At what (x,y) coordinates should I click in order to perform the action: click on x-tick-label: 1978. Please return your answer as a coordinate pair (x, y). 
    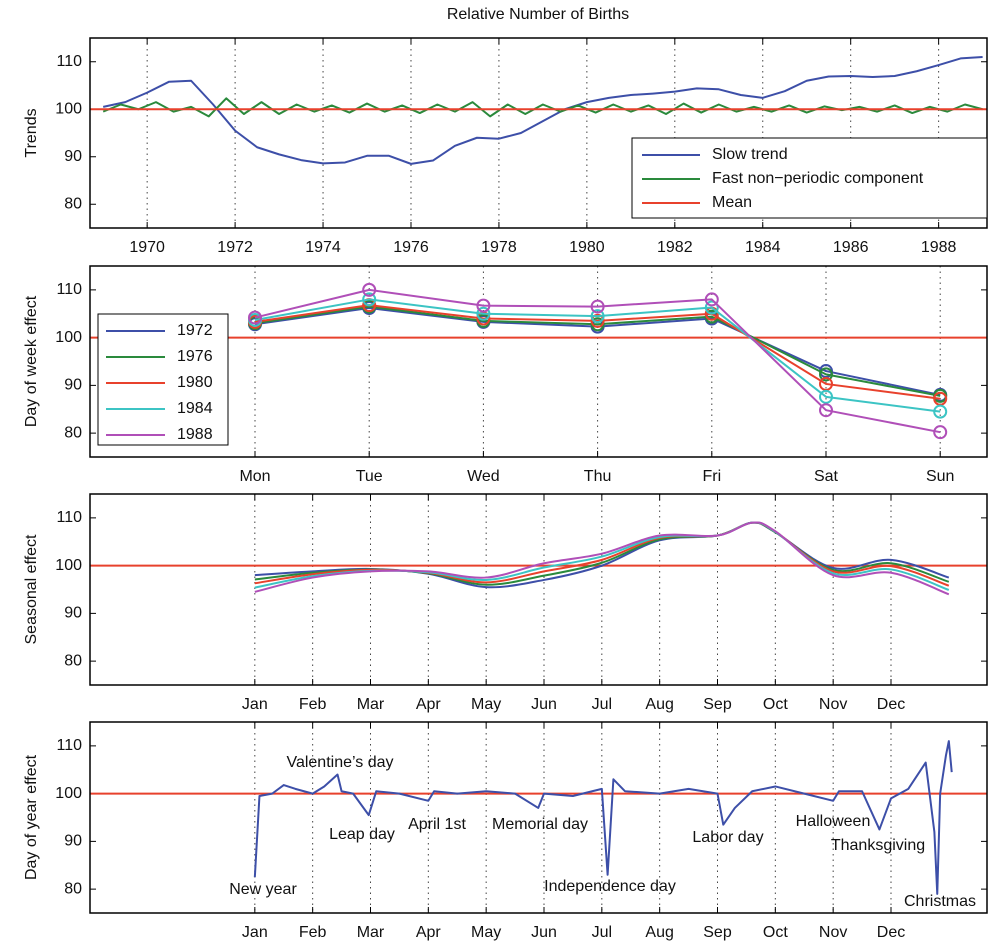
    Looking at the image, I should click on (499, 247).